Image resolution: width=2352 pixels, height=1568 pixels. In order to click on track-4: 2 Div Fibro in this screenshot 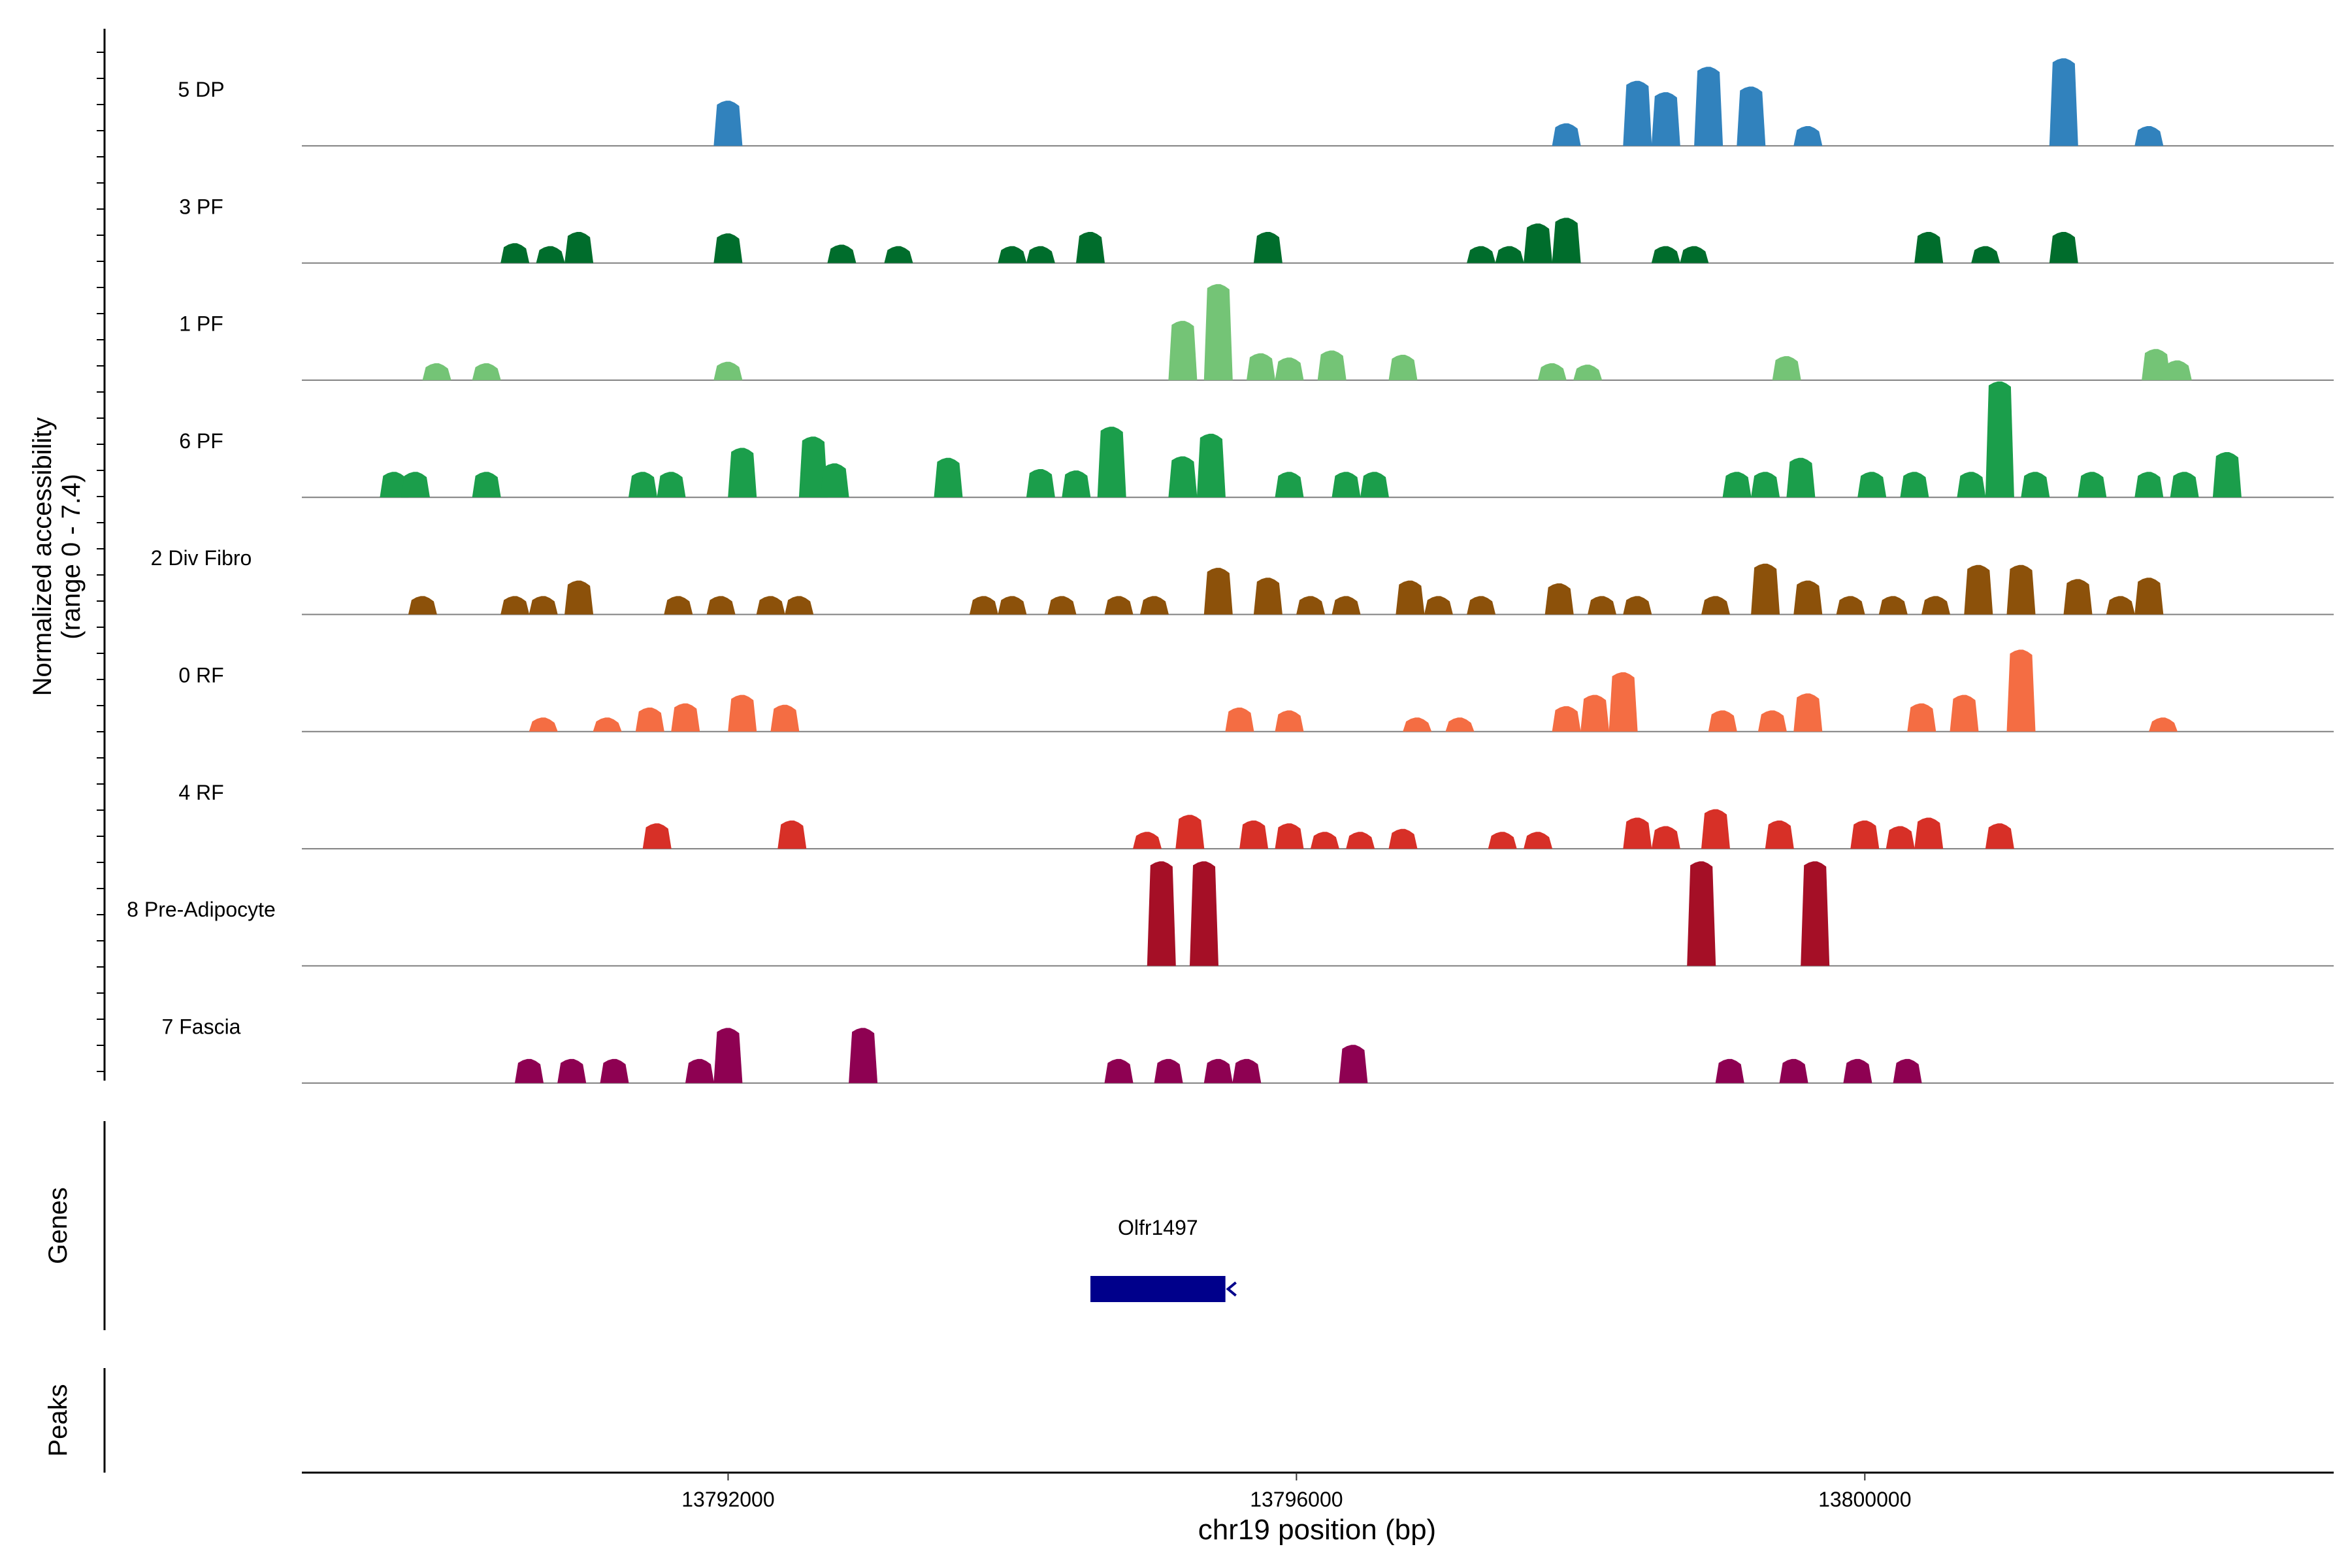, I will do `click(1242, 580)`.